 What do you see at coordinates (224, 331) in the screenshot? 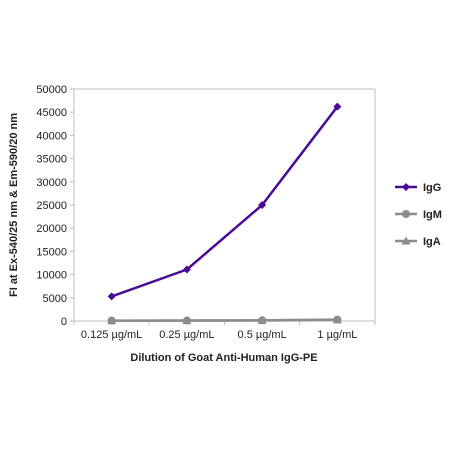
I see `x-axis: 0.125 µg/mL 0.25 µg/mL 0.5 µg/mL 1 µg/mL` at bounding box center [224, 331].